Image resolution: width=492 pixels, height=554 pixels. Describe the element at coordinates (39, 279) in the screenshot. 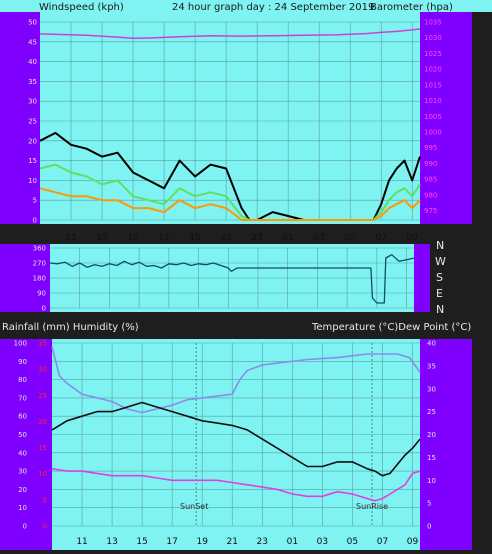

I see `direction-tick-label: 180` at that location.